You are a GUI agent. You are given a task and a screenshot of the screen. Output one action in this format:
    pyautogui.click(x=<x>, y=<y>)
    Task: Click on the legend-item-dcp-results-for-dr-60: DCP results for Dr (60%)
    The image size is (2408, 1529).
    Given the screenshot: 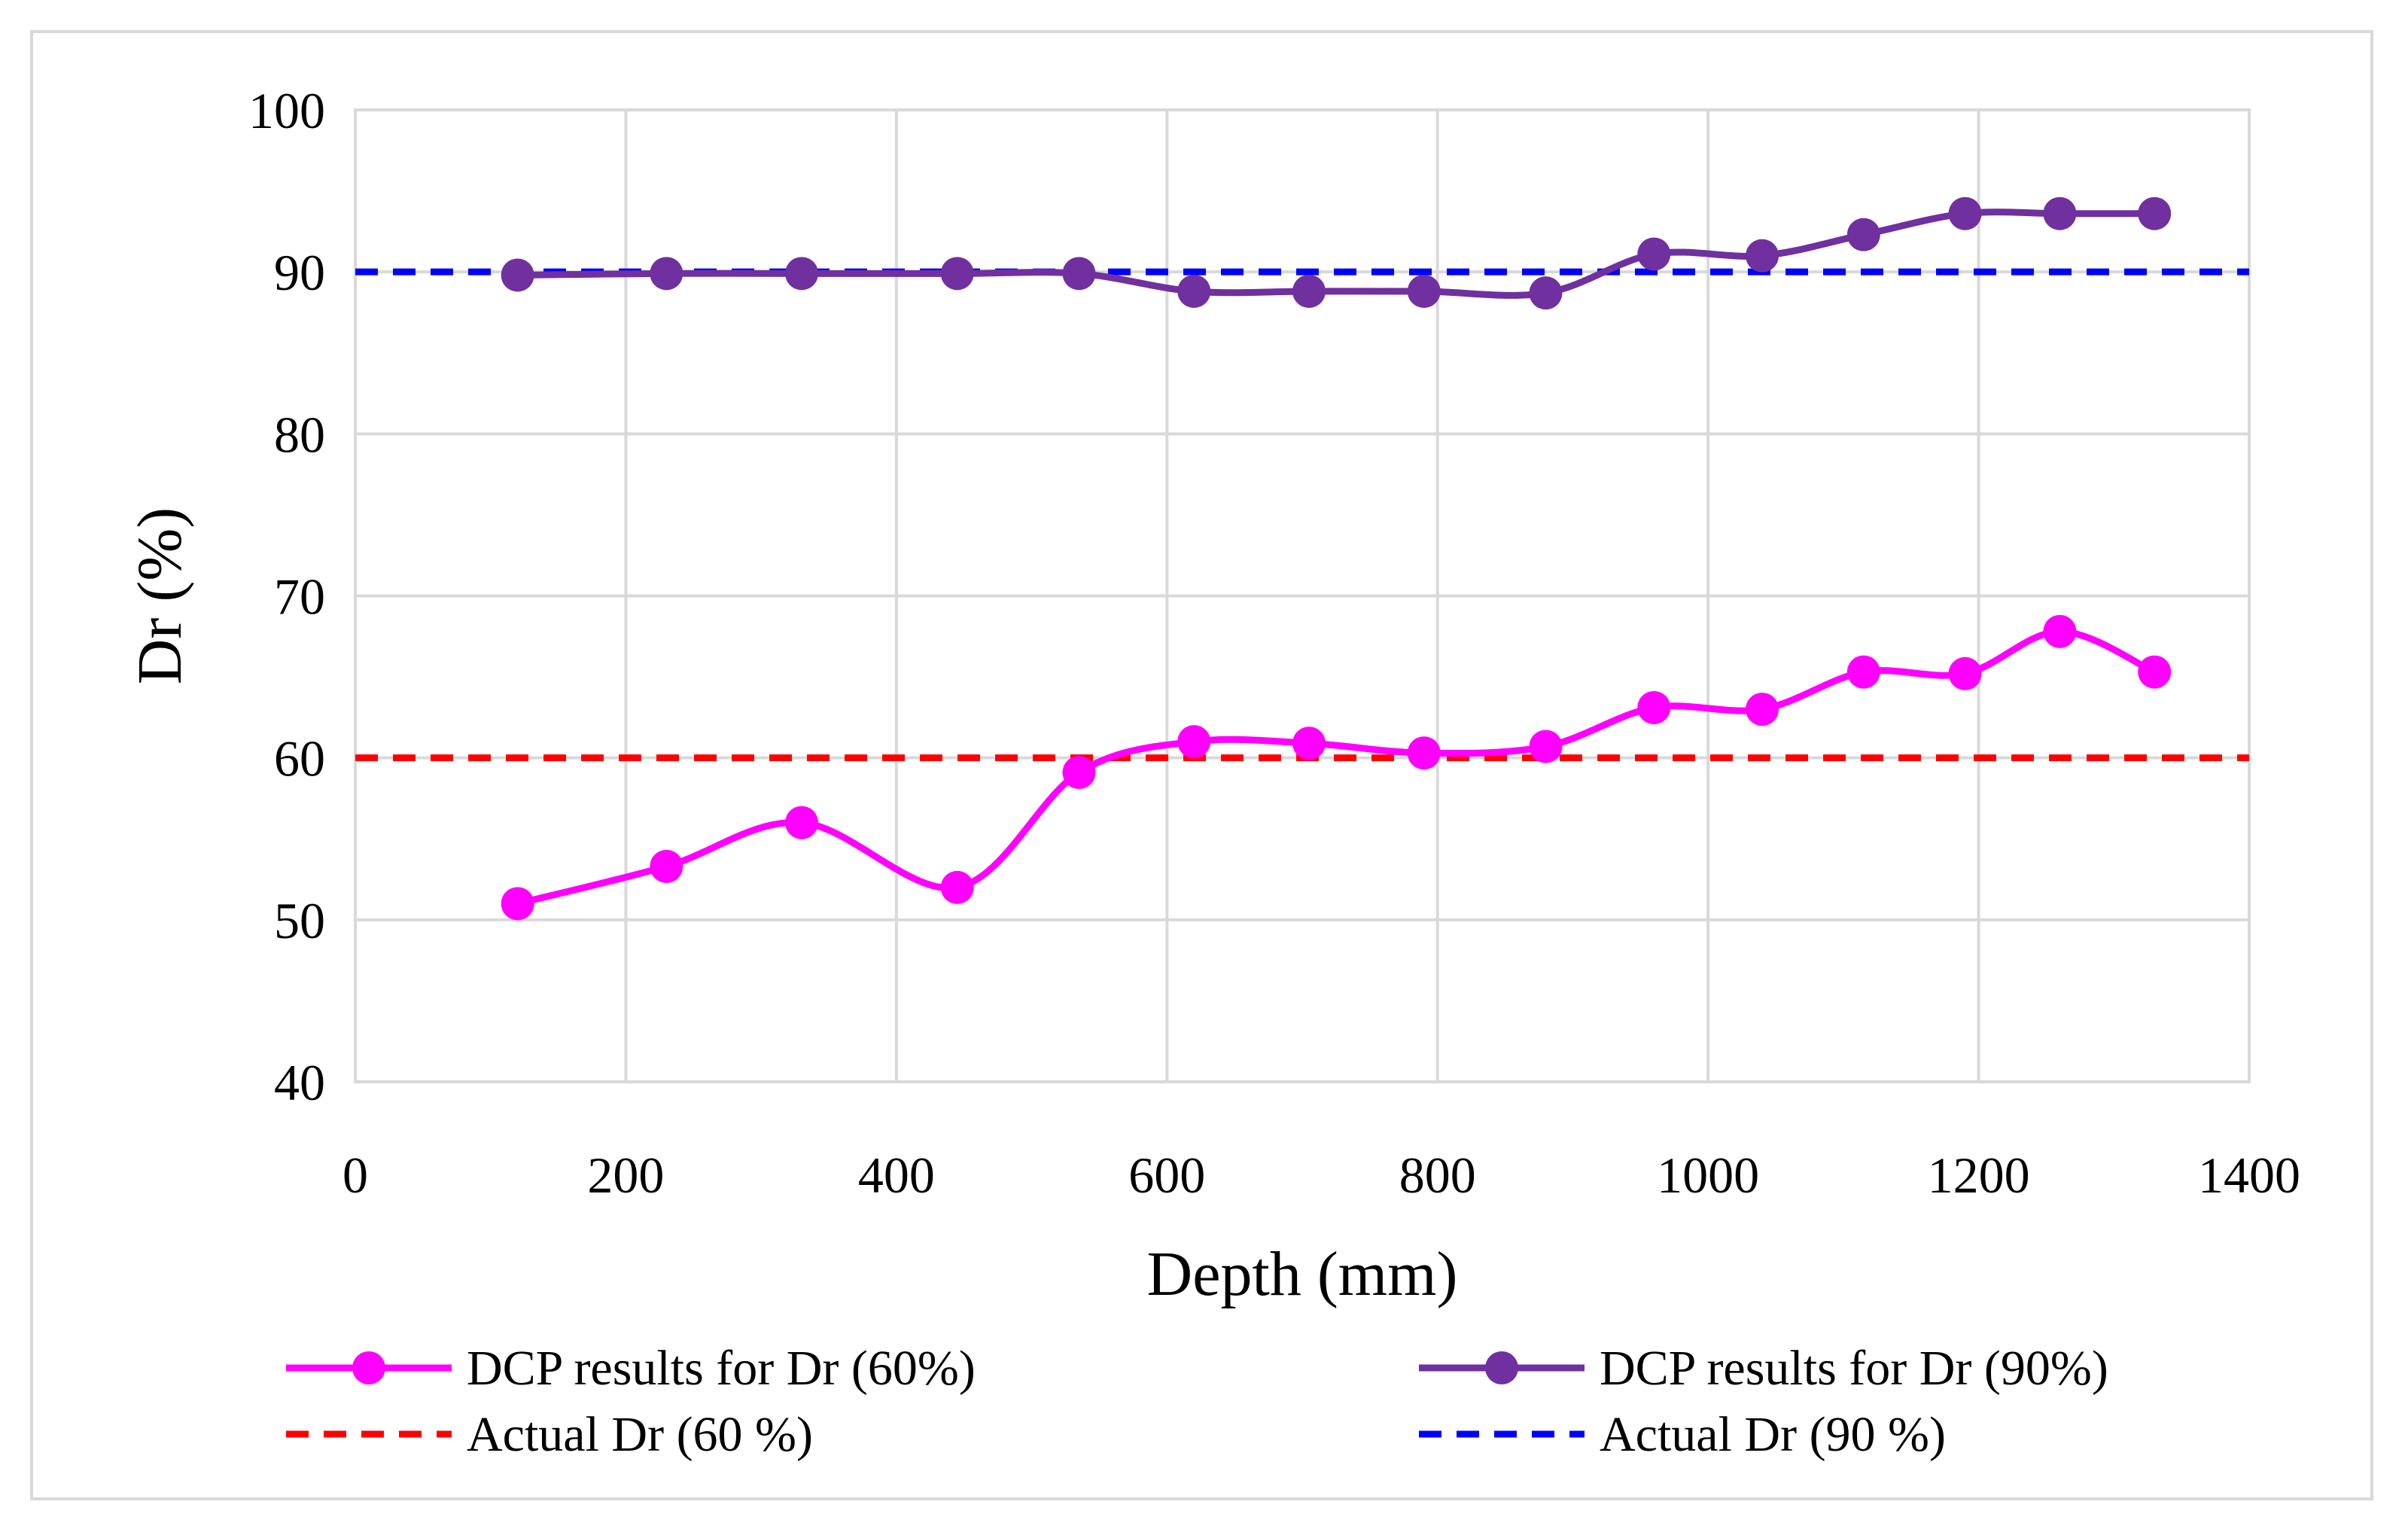 What is the action you would take?
    pyautogui.click(x=631, y=1368)
    